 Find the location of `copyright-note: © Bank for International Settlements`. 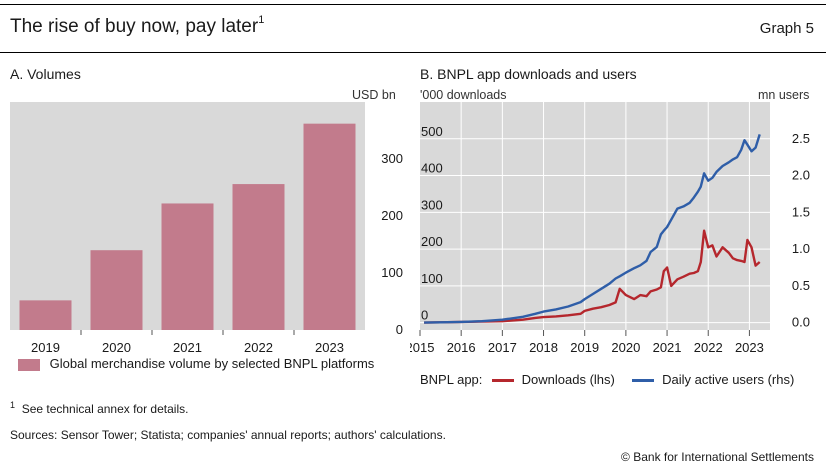

copyright-note: © Bank for International Settlements is located at coordinates (717, 457).